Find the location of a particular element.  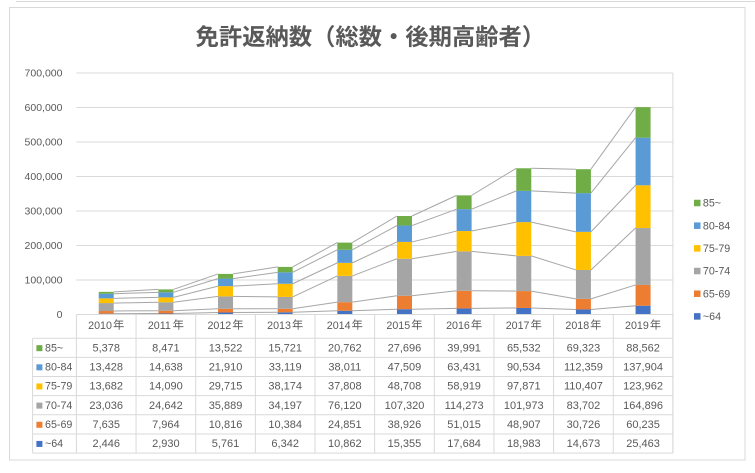

svg-text: 2013 is located at coordinates (279, 326).